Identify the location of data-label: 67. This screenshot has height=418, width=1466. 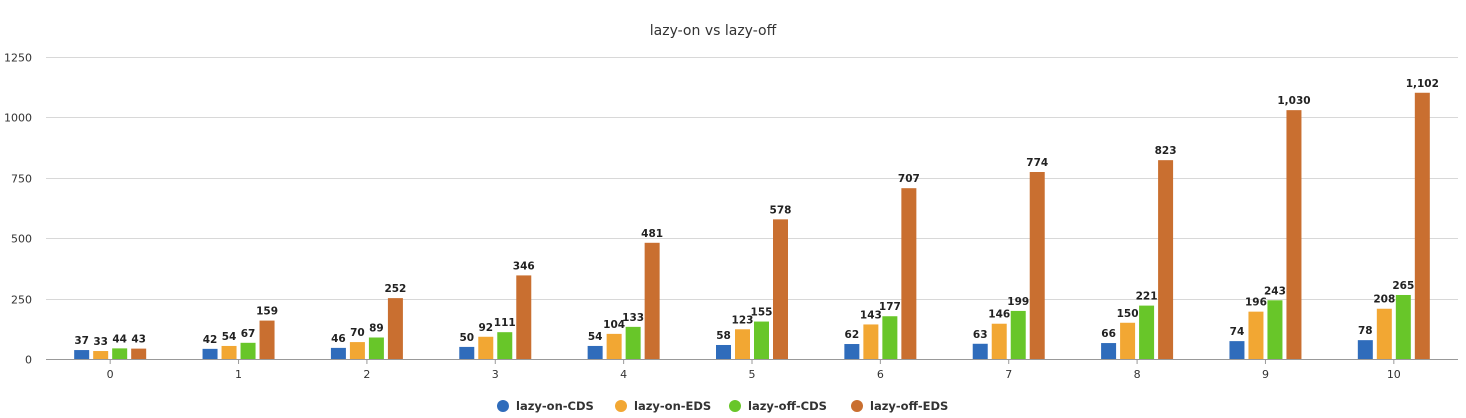
(248, 334).